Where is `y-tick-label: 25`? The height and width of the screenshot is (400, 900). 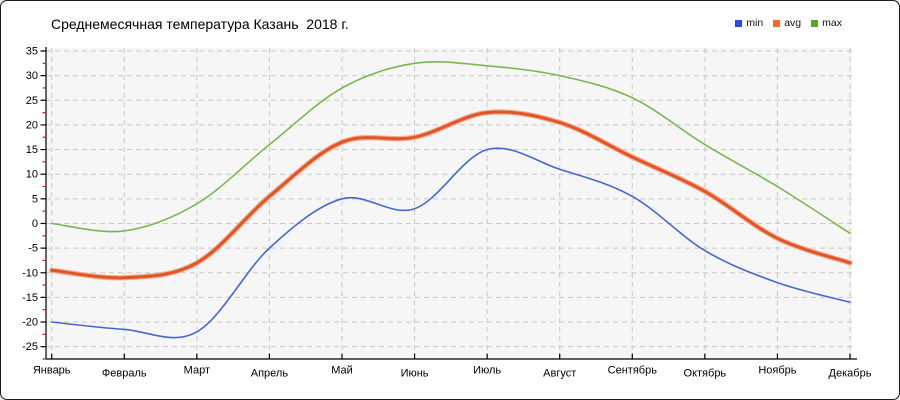 y-tick-label: 25 is located at coordinates (32, 101).